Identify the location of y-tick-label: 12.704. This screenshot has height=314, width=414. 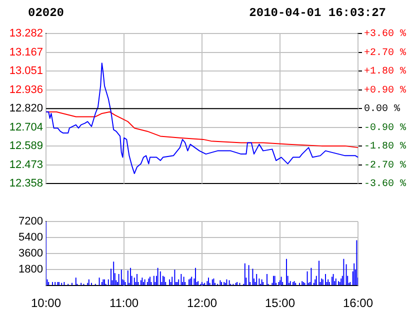
(26, 127).